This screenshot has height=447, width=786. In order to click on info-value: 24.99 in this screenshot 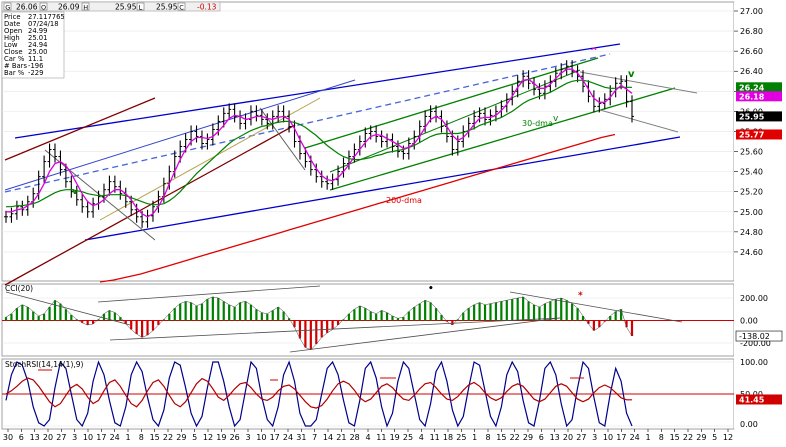, I will do `click(37, 31)`.